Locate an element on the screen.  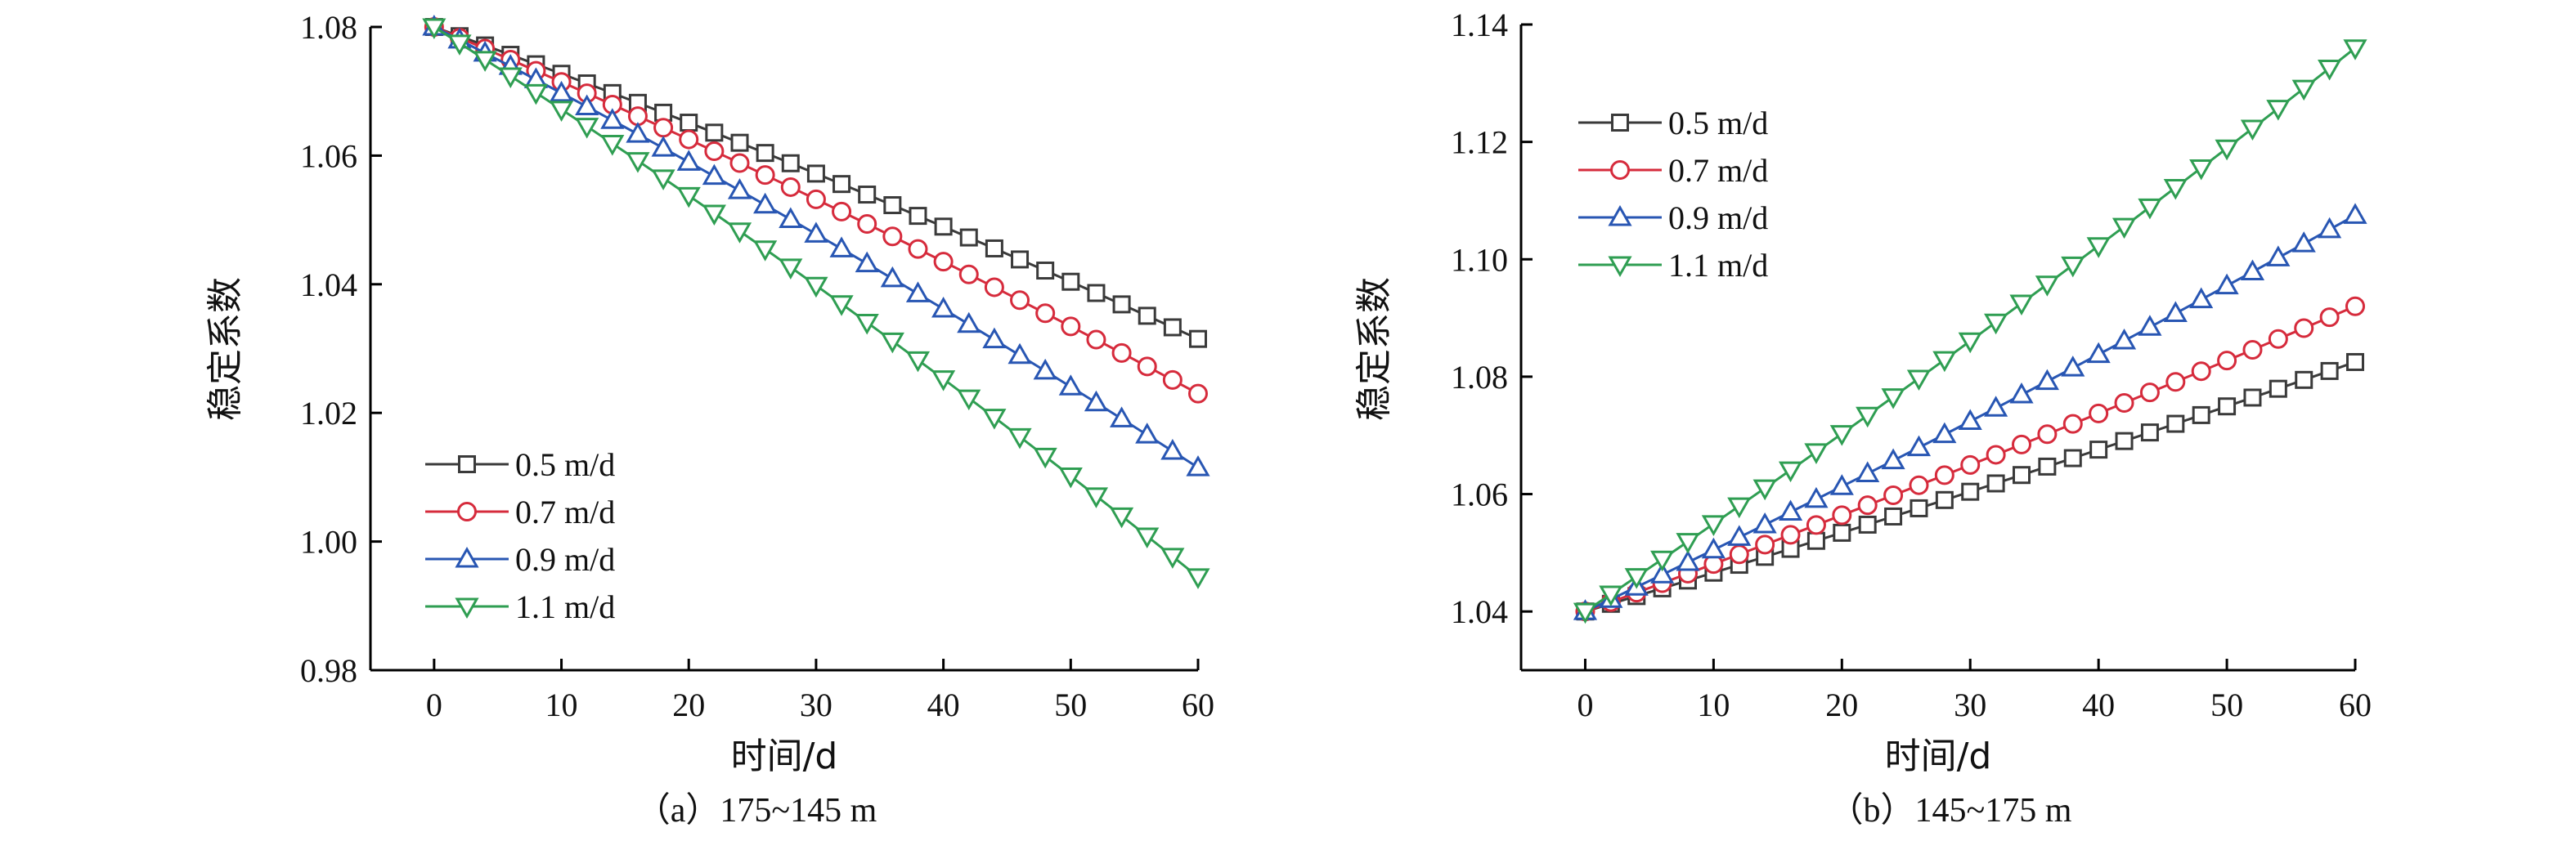
legend-item: 0.5 m/d is located at coordinates (520, 465).